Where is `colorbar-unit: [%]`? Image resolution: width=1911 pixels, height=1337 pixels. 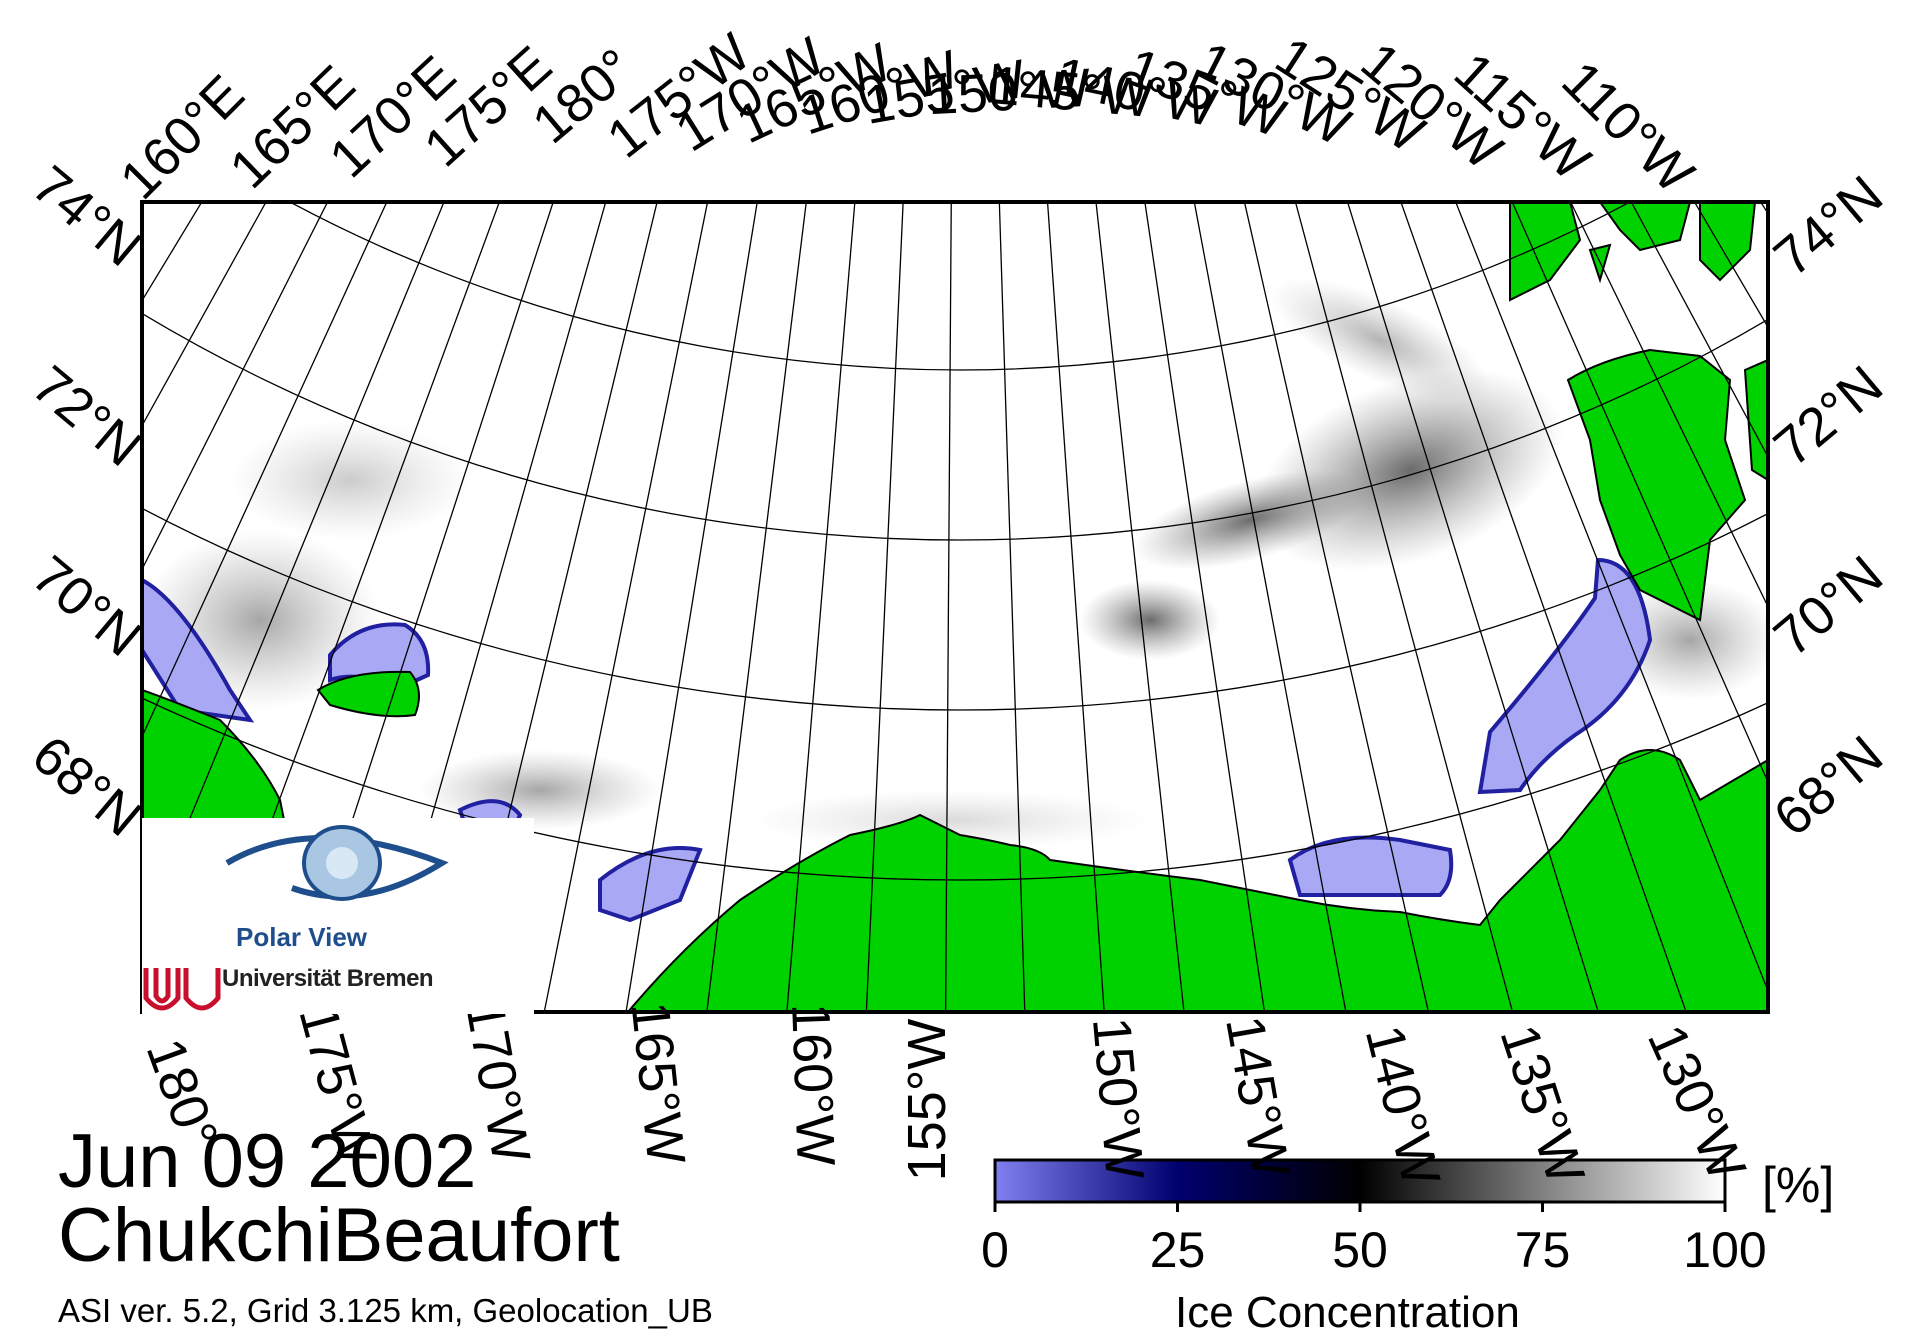
colorbar-unit: [%] is located at coordinates (1798, 1185).